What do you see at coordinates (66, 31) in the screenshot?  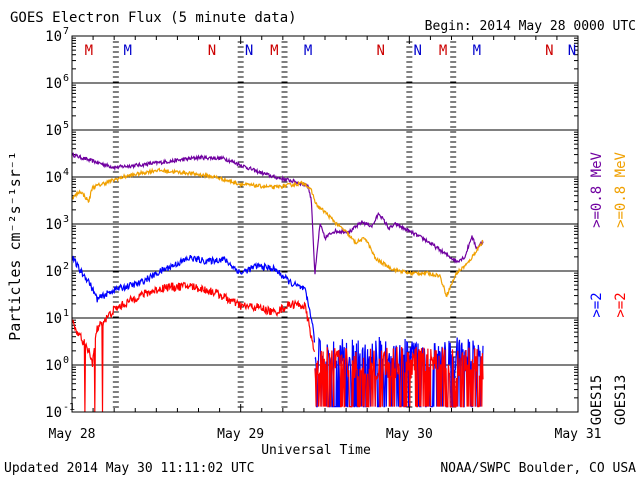 I see `y-tick-exponent: 7` at bounding box center [66, 31].